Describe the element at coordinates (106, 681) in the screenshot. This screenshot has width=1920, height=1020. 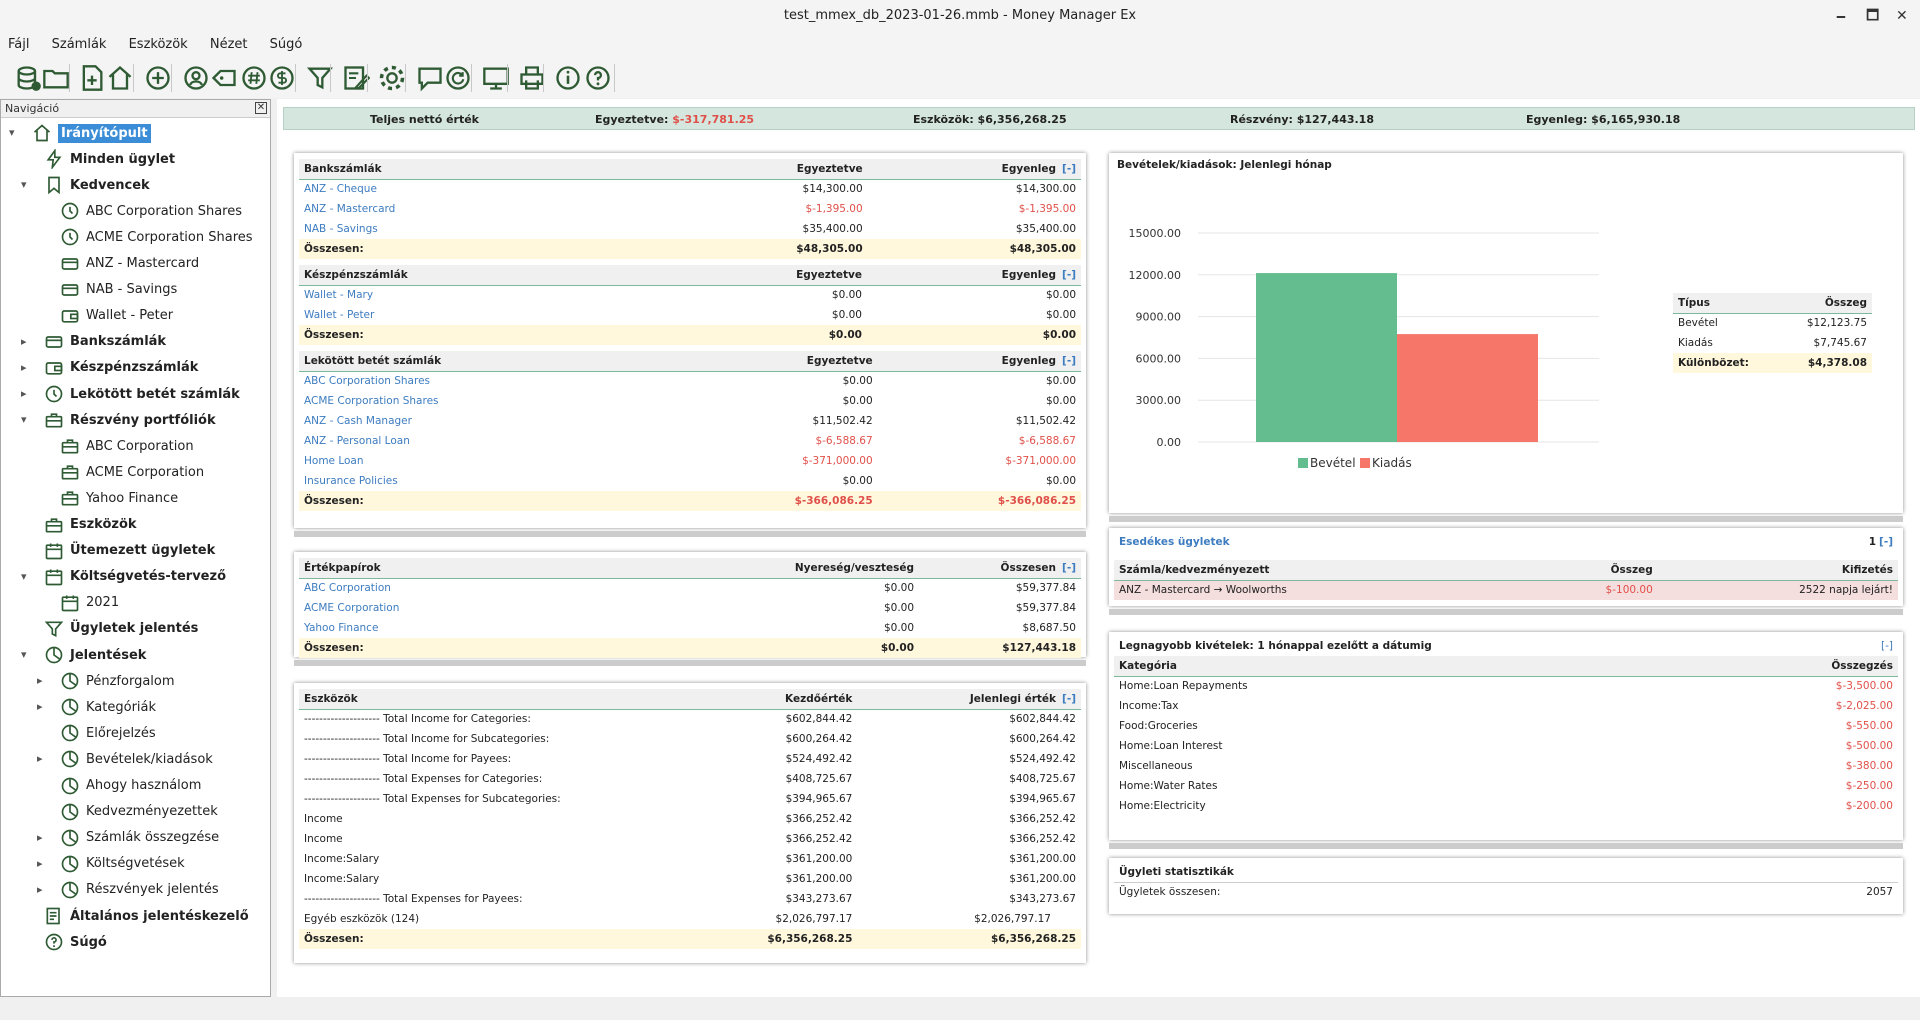
I see `nav-item: ▸ Pénzforgalom` at that location.